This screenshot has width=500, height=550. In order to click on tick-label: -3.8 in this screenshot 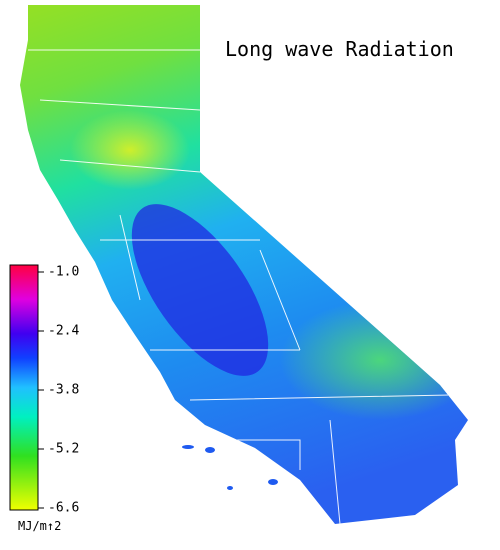, I will do `click(63, 390)`.